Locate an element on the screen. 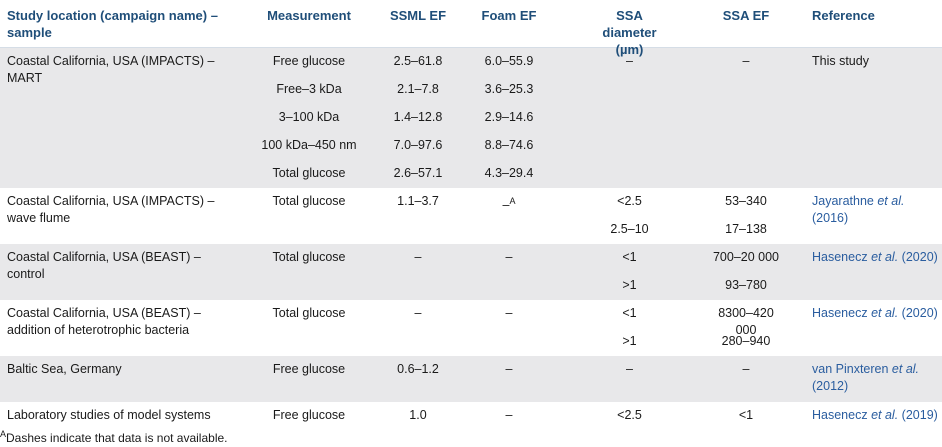 This screenshot has height=447, width=942. header-ssa-ef: SSA EF is located at coordinates (746, 15).